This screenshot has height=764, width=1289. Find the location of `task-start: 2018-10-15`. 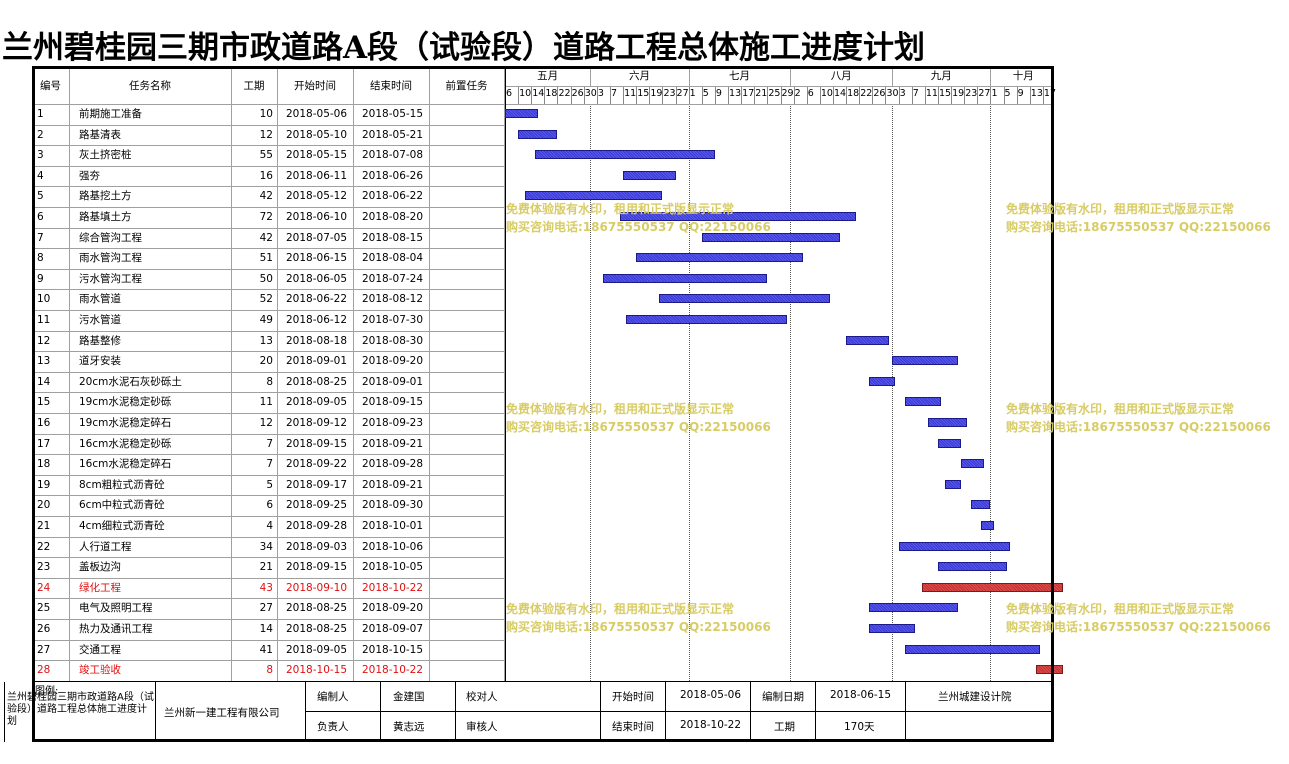

task-start: 2018-10-15 is located at coordinates (317, 670).